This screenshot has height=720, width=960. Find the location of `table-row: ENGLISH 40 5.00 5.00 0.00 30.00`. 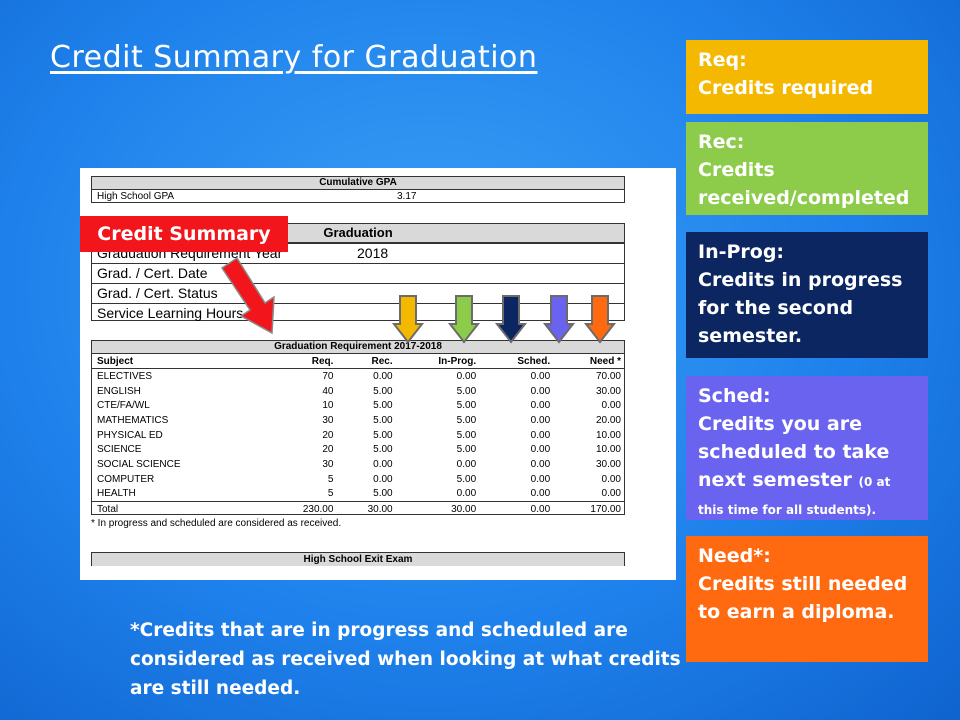

table-row: ENGLISH 40 5.00 5.00 0.00 30.00 is located at coordinates (358, 391).